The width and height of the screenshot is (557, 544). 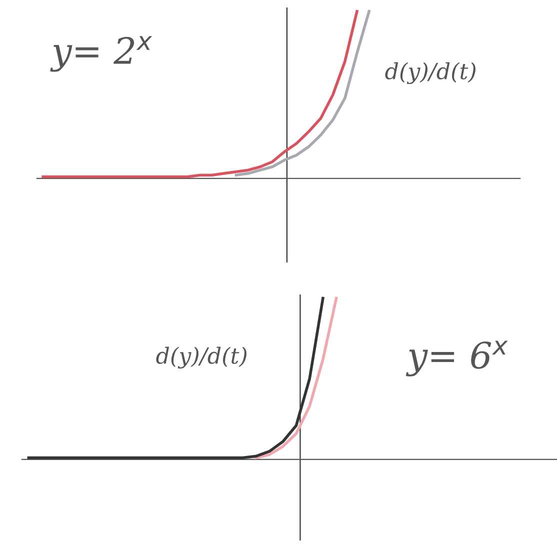 What do you see at coordinates (101, 54) in the screenshot?
I see `annotation: y= 2$^{x}$` at bounding box center [101, 54].